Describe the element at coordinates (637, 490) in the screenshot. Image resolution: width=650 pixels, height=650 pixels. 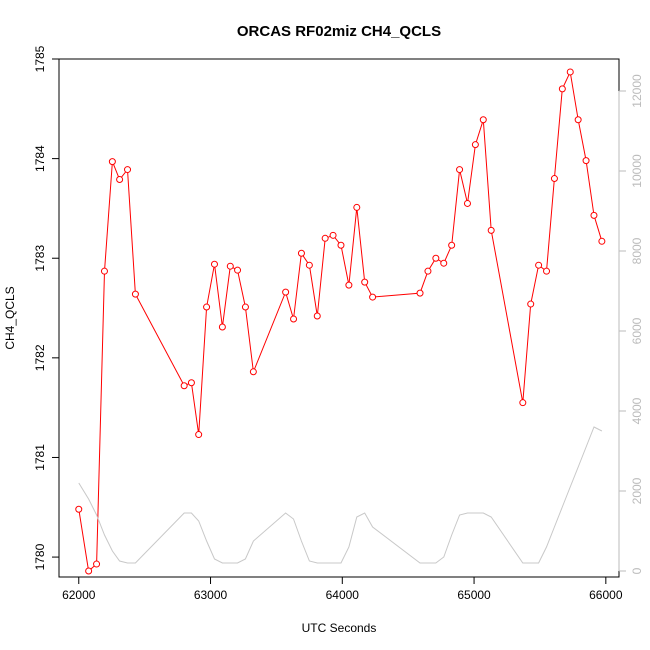
I see `y-tick-label-right: 2000` at that location.